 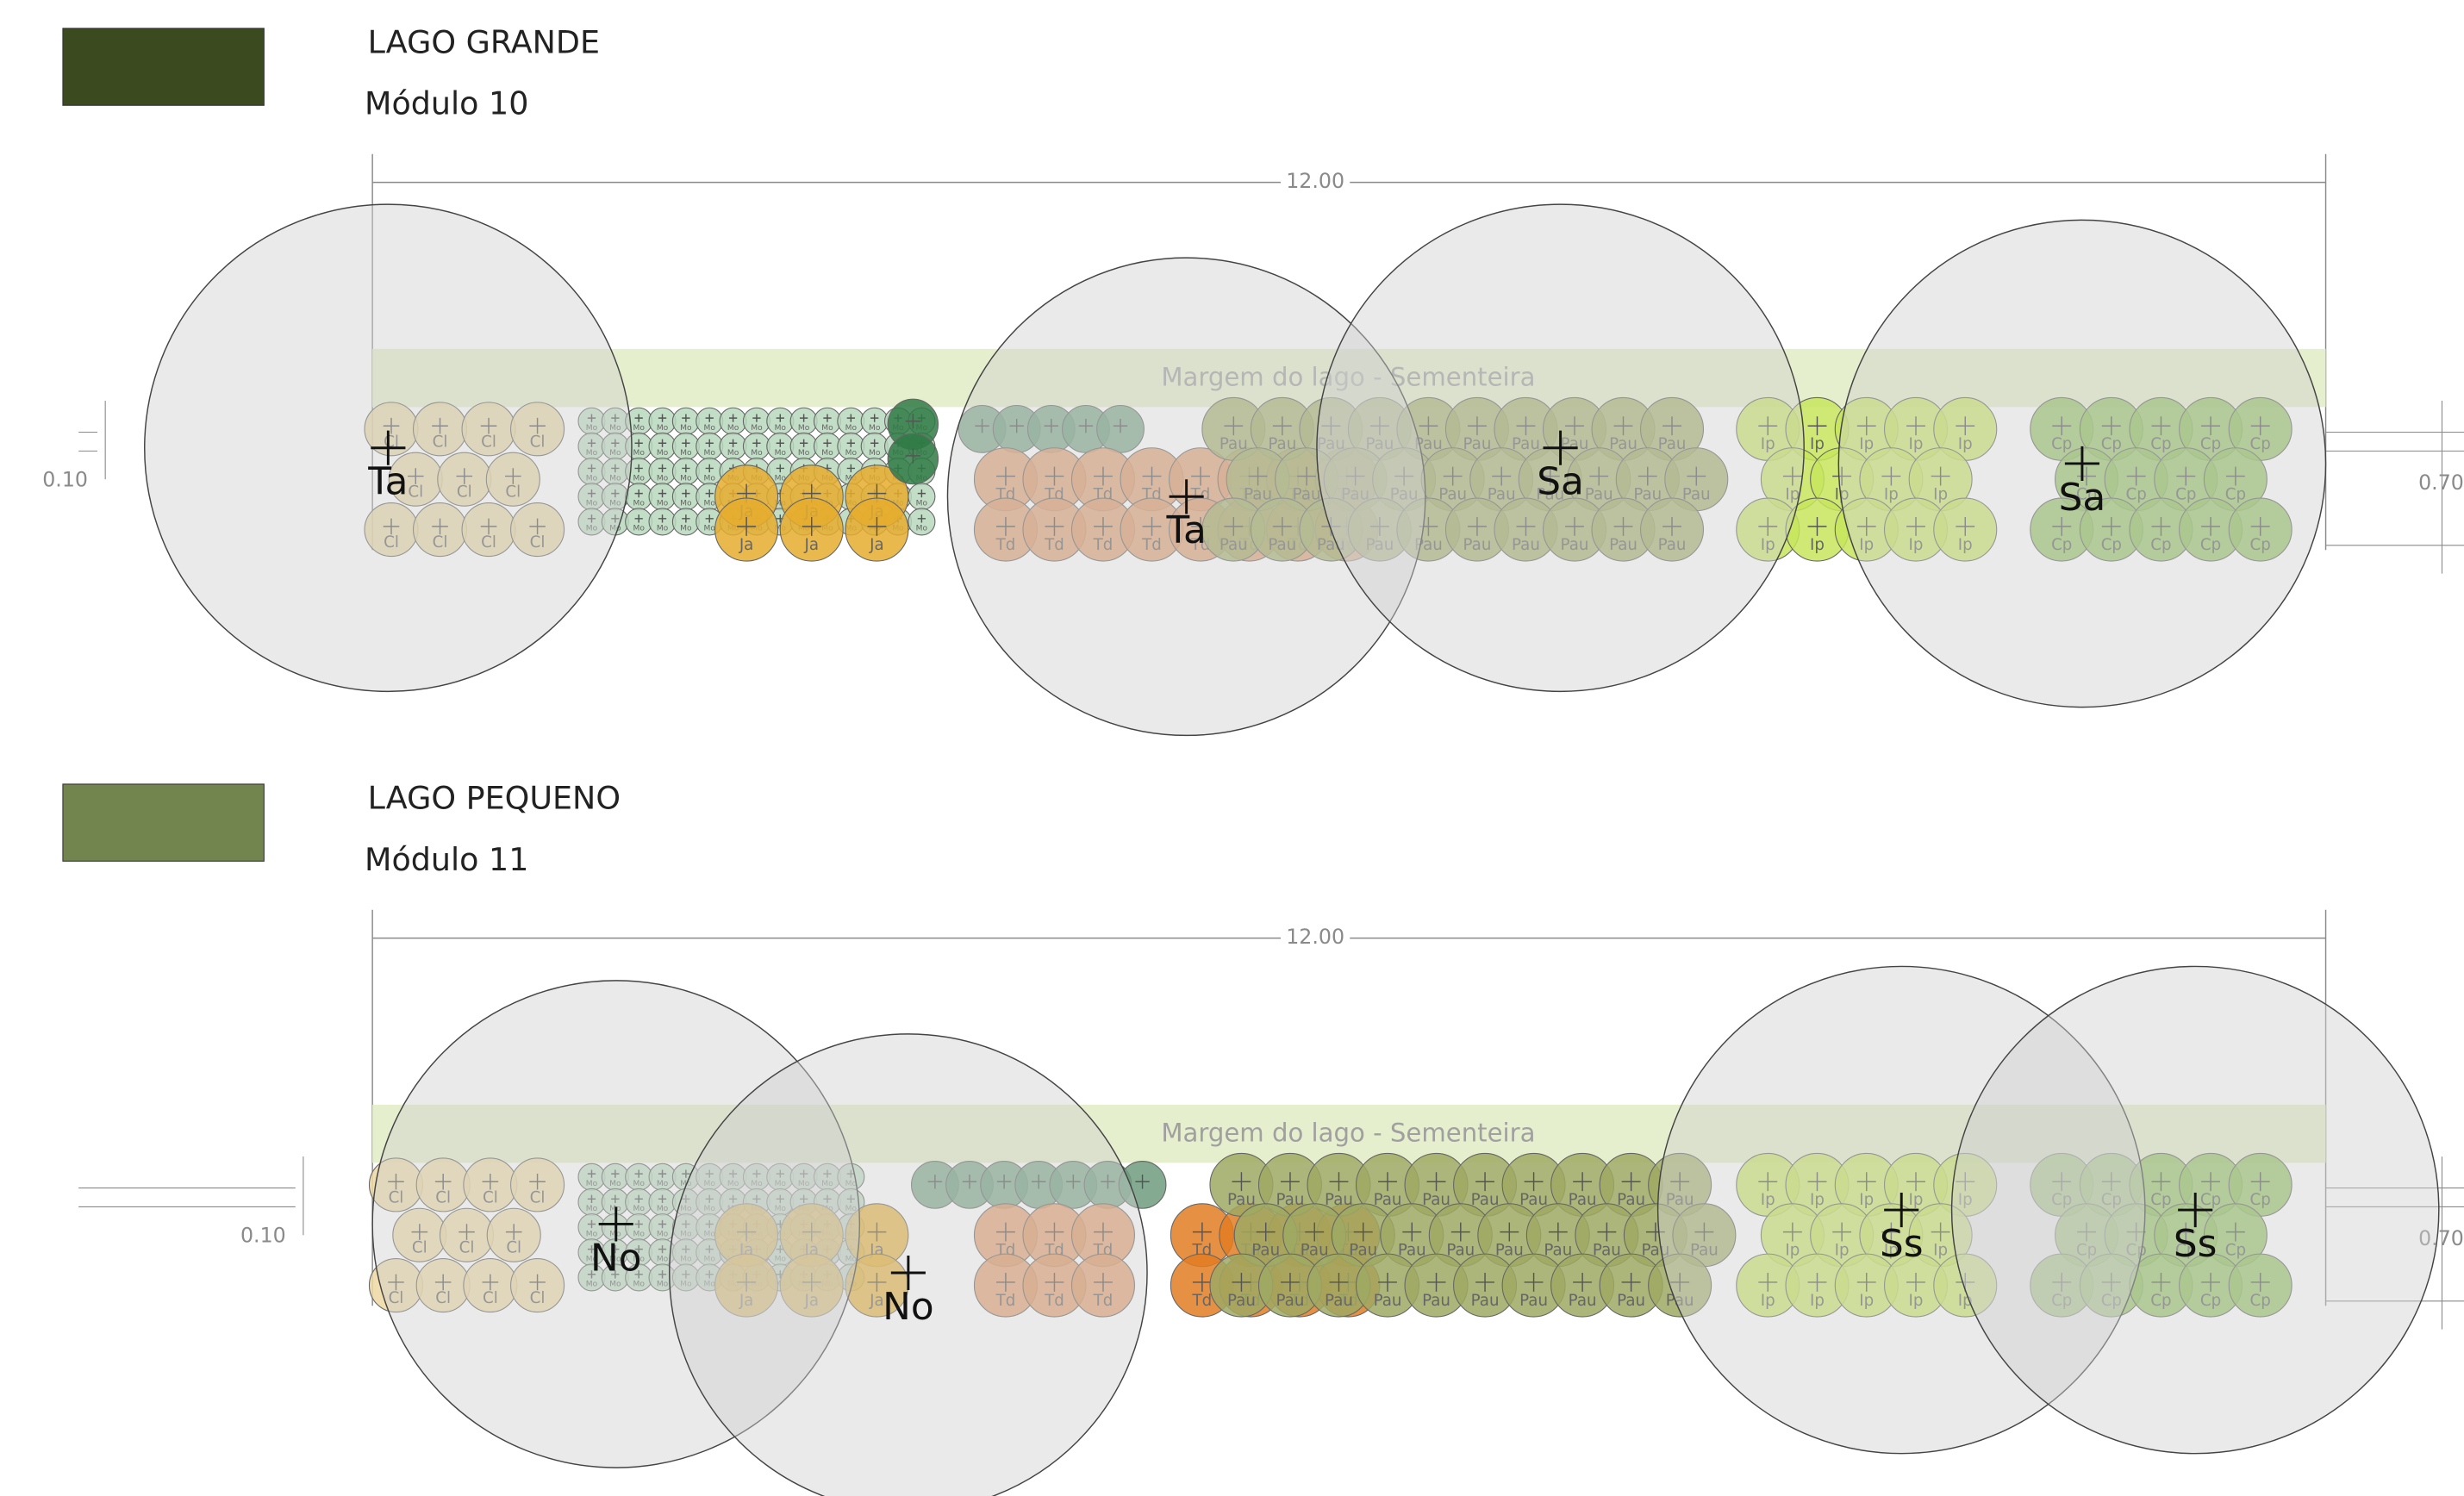 I want to click on dim-bg, so click(x=1316, y=181).